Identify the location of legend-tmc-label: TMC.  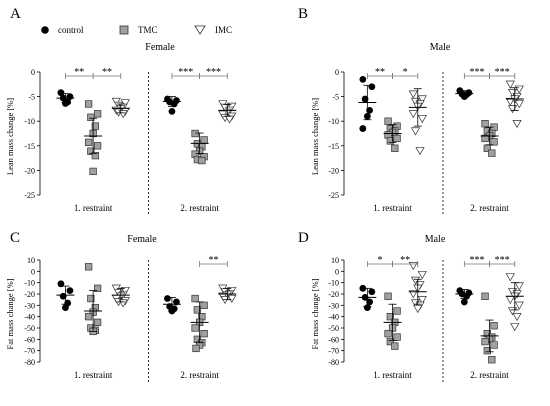
(148, 30).